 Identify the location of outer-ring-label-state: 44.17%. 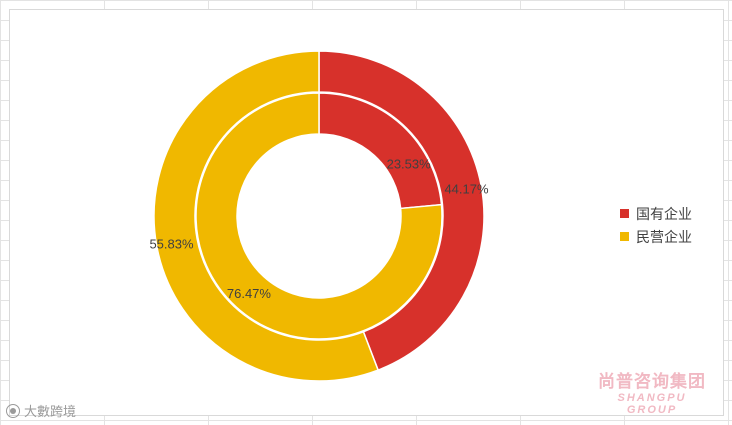
(466, 189).